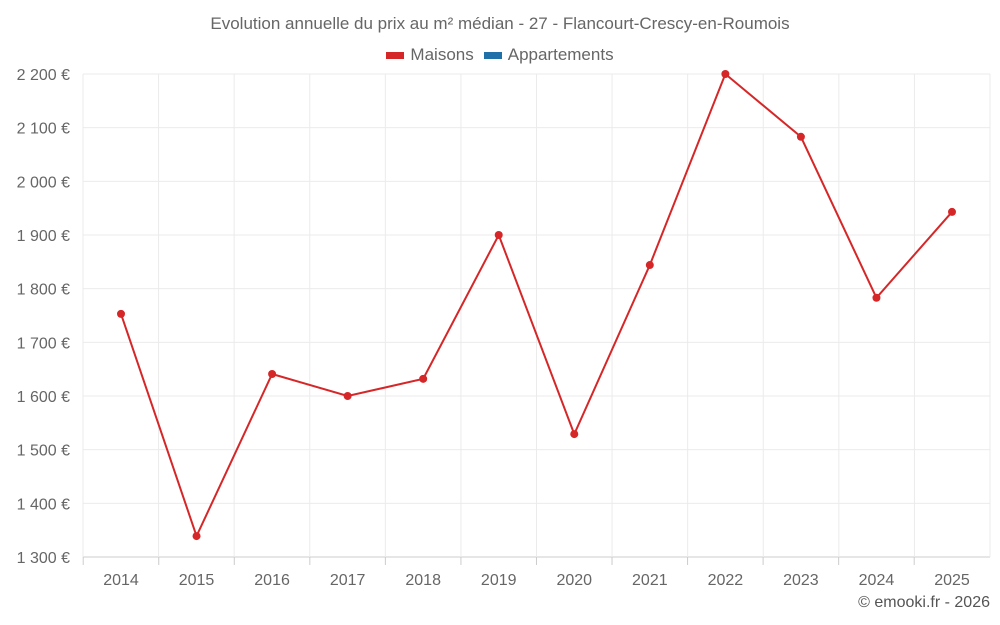  What do you see at coordinates (395, 55) in the screenshot?
I see `legend-swatch-maisons` at bounding box center [395, 55].